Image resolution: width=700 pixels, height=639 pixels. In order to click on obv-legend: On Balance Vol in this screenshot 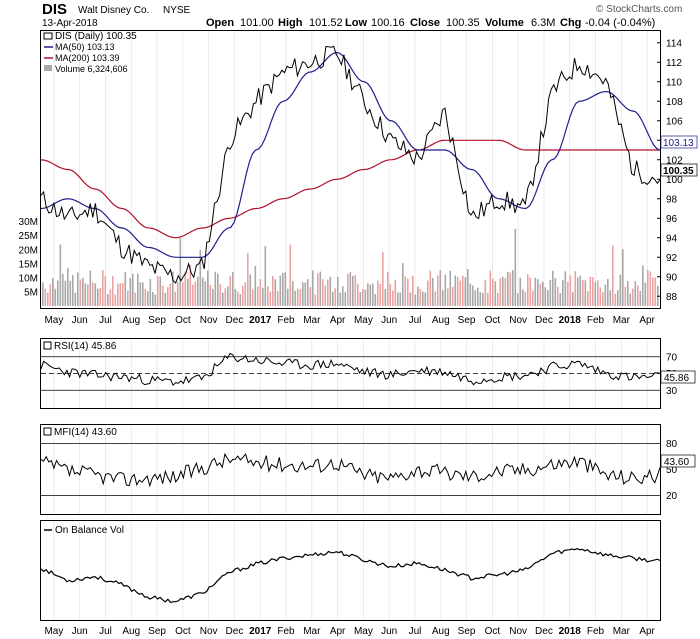, I will do `click(89, 530)`.